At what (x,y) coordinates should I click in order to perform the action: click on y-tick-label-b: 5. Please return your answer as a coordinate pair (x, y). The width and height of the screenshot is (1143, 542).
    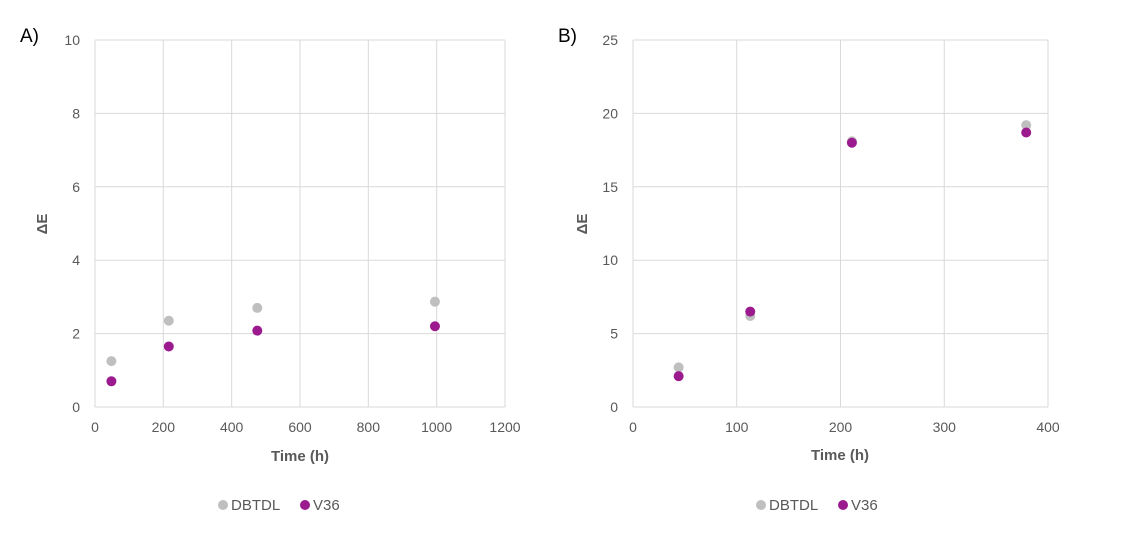
    Looking at the image, I should click on (614, 334).